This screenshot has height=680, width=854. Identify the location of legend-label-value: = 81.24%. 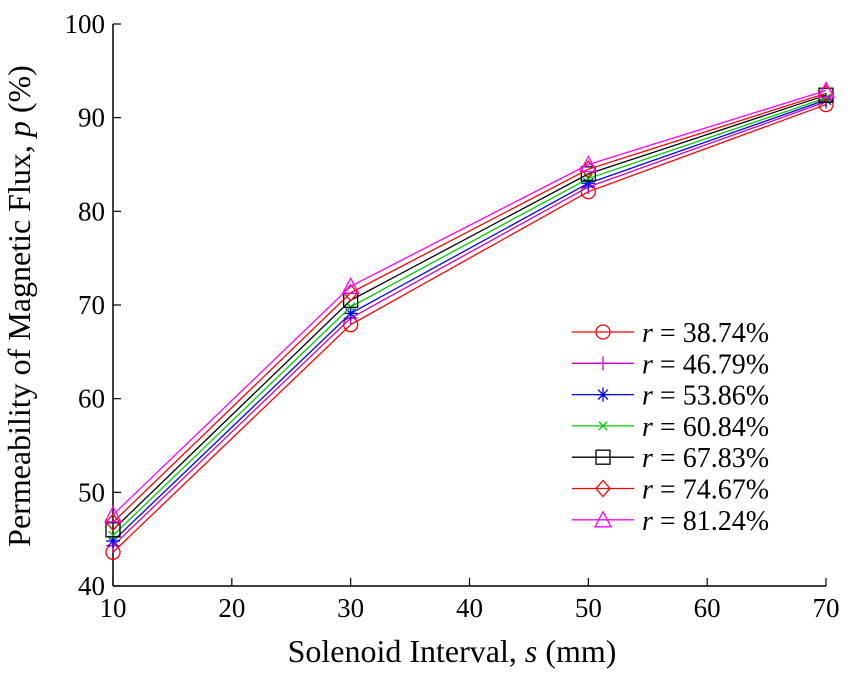
(711, 521).